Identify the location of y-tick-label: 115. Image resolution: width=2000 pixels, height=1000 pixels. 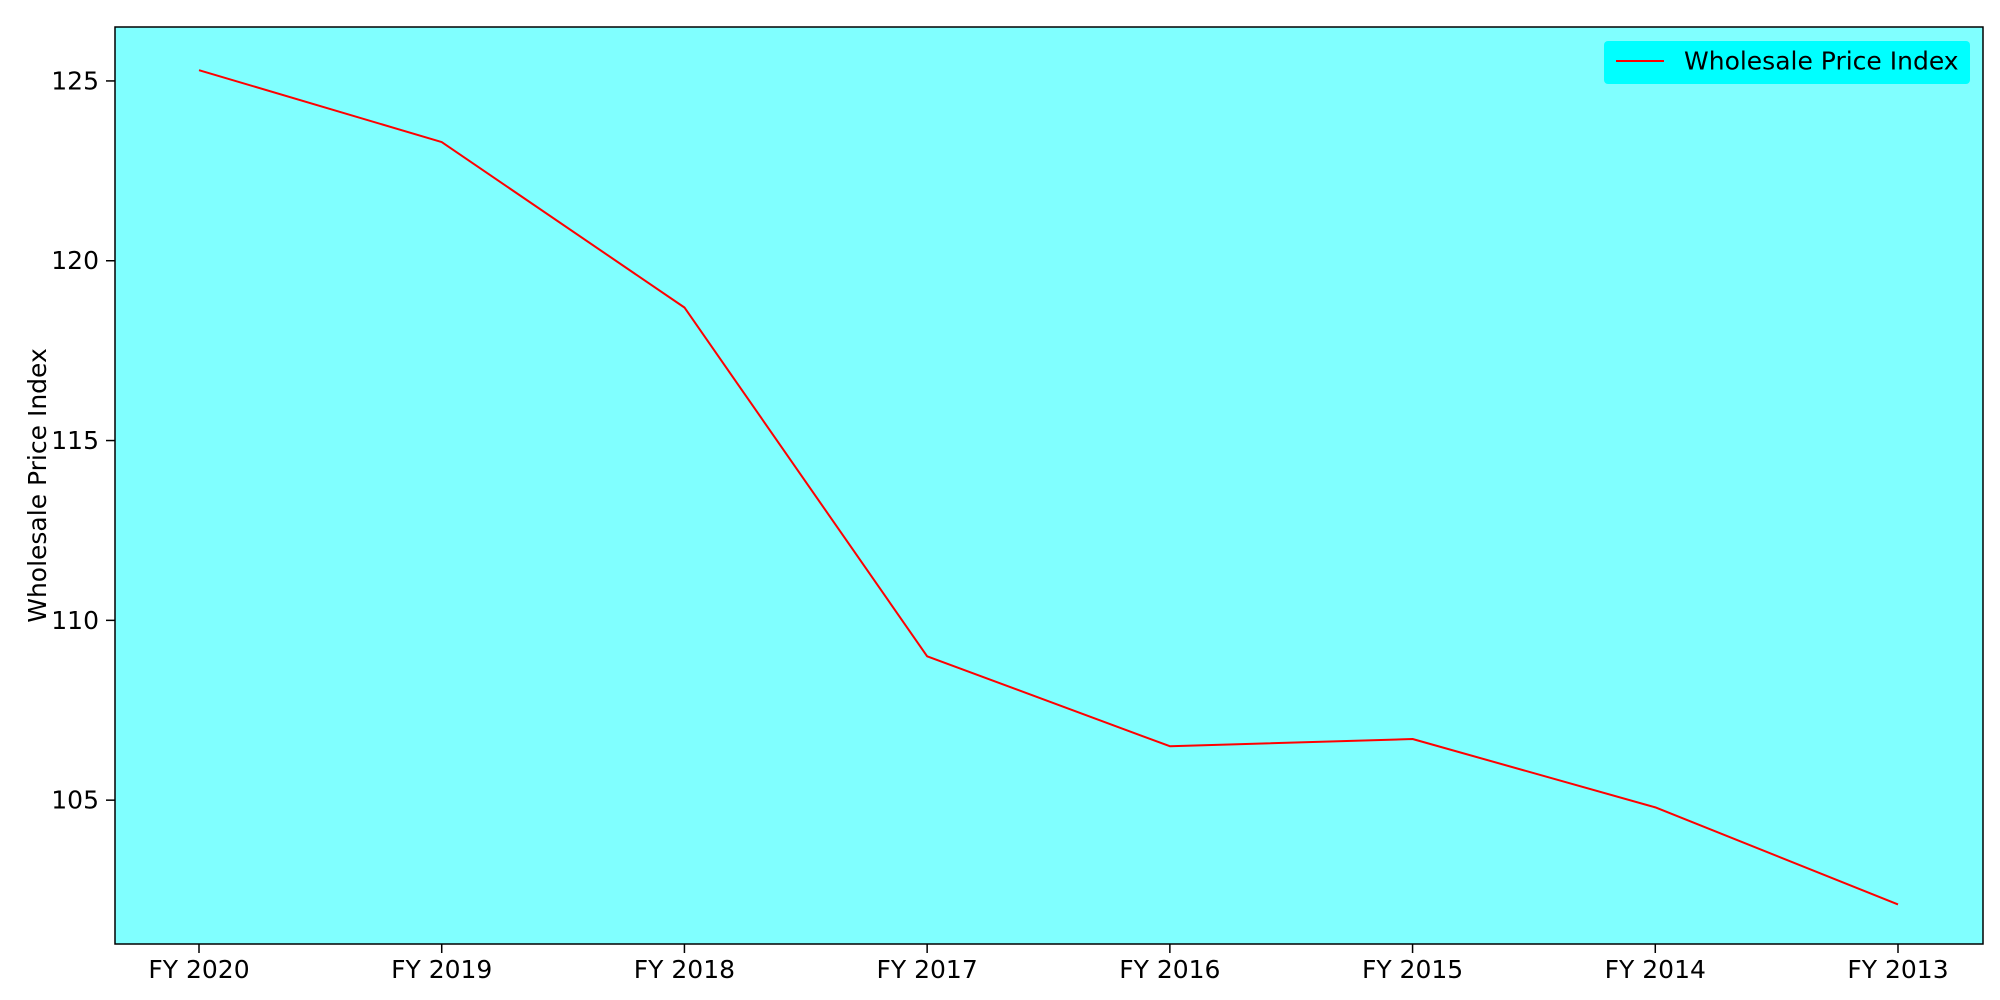
(75, 440).